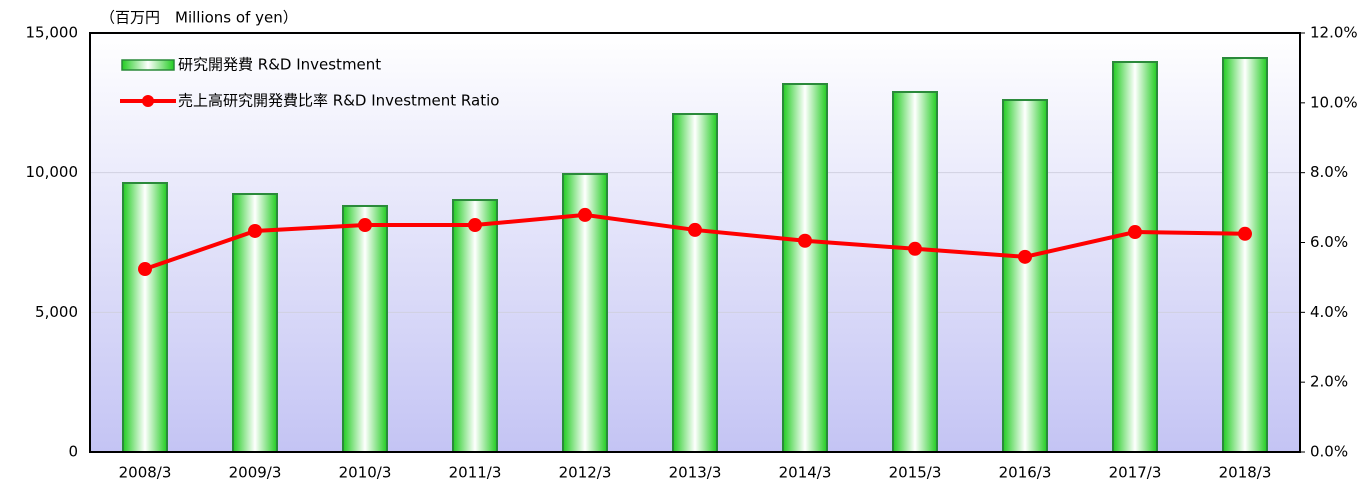 The height and width of the screenshot is (490, 1365). I want to click on y2-tick-label: 8.0%, so click(1329, 172).